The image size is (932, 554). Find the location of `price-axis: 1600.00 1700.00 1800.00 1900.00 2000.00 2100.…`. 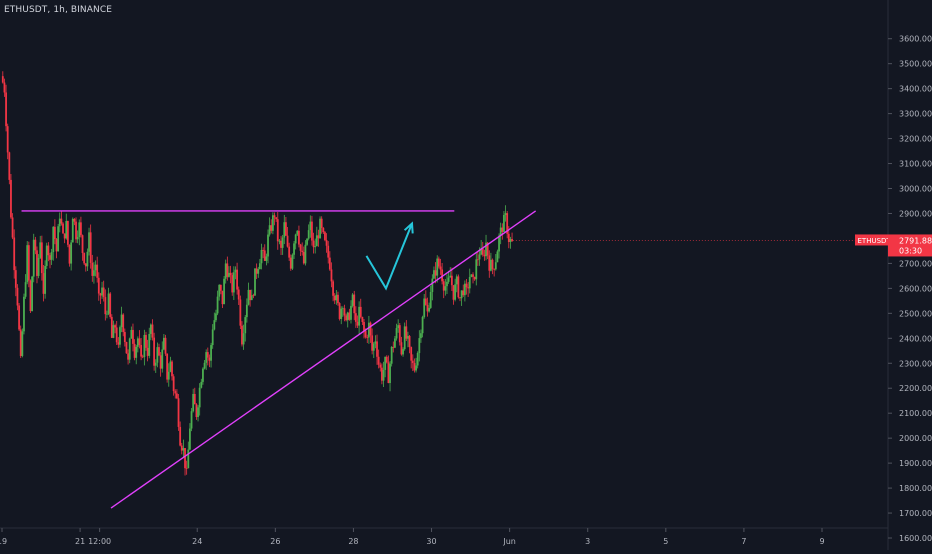

price-axis: 1600.00 1700.00 1800.00 1900.00 2000.00 2100.… is located at coordinates (910, 289).